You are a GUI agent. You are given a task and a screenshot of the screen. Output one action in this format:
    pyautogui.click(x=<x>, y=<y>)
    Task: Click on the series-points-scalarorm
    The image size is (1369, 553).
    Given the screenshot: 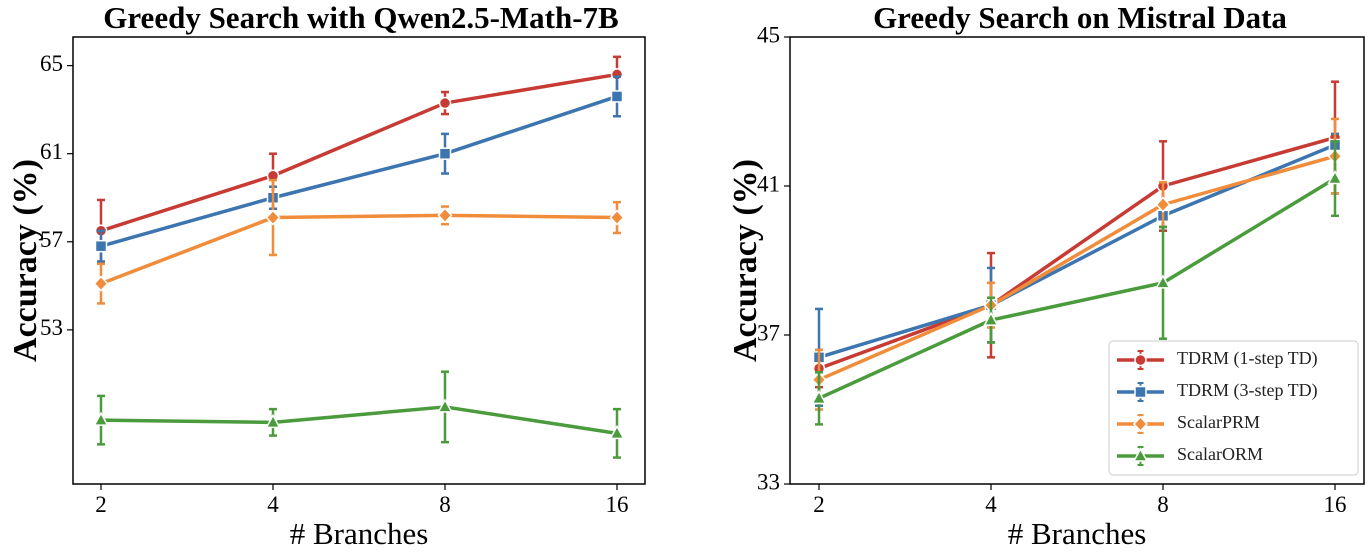 What is the action you would take?
    pyautogui.click(x=359, y=414)
    